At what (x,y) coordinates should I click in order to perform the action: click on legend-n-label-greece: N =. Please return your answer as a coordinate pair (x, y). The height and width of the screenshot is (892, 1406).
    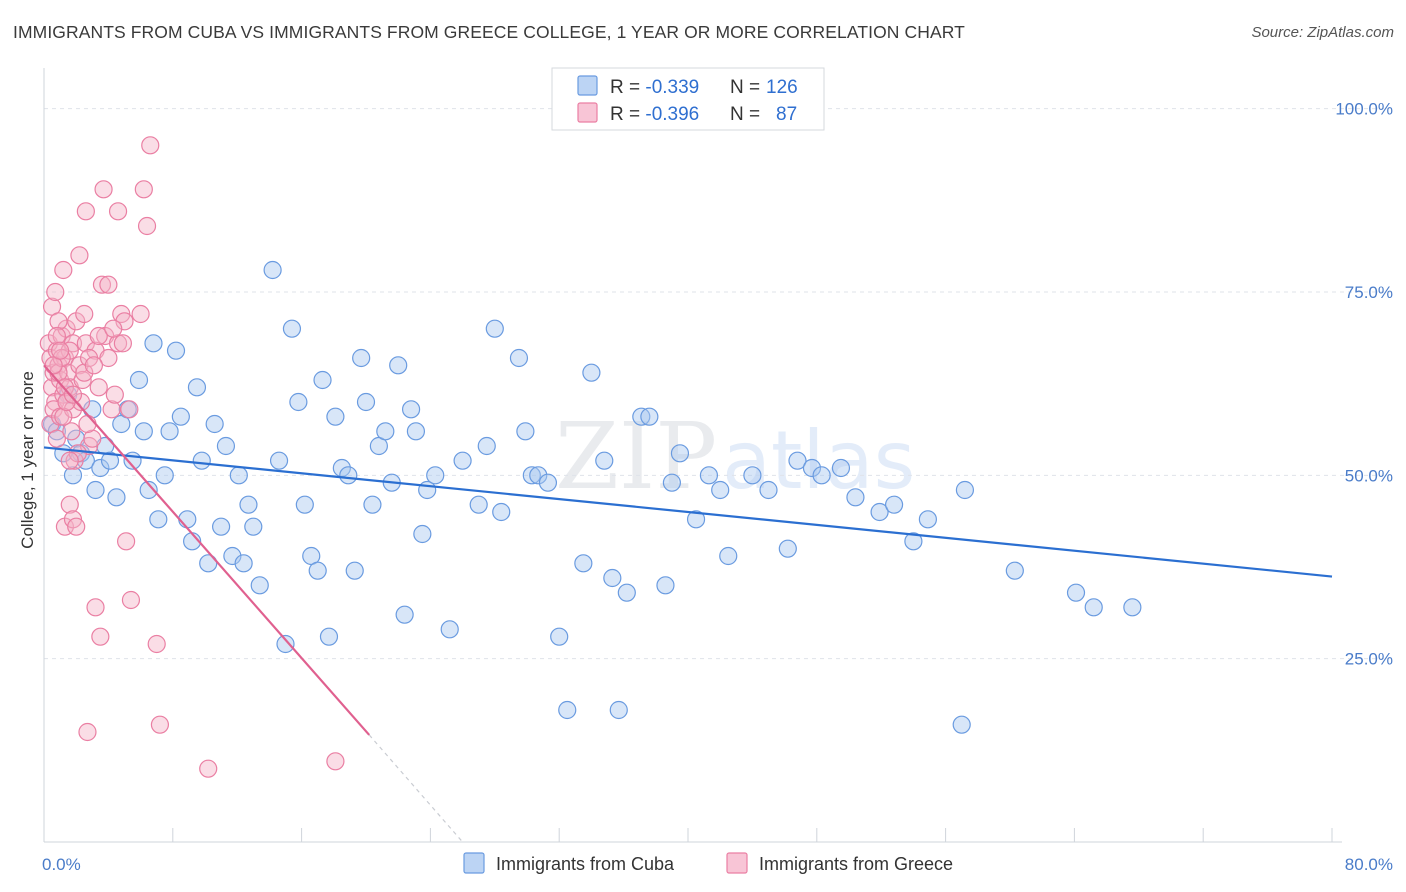
    Looking at the image, I should click on (745, 114).